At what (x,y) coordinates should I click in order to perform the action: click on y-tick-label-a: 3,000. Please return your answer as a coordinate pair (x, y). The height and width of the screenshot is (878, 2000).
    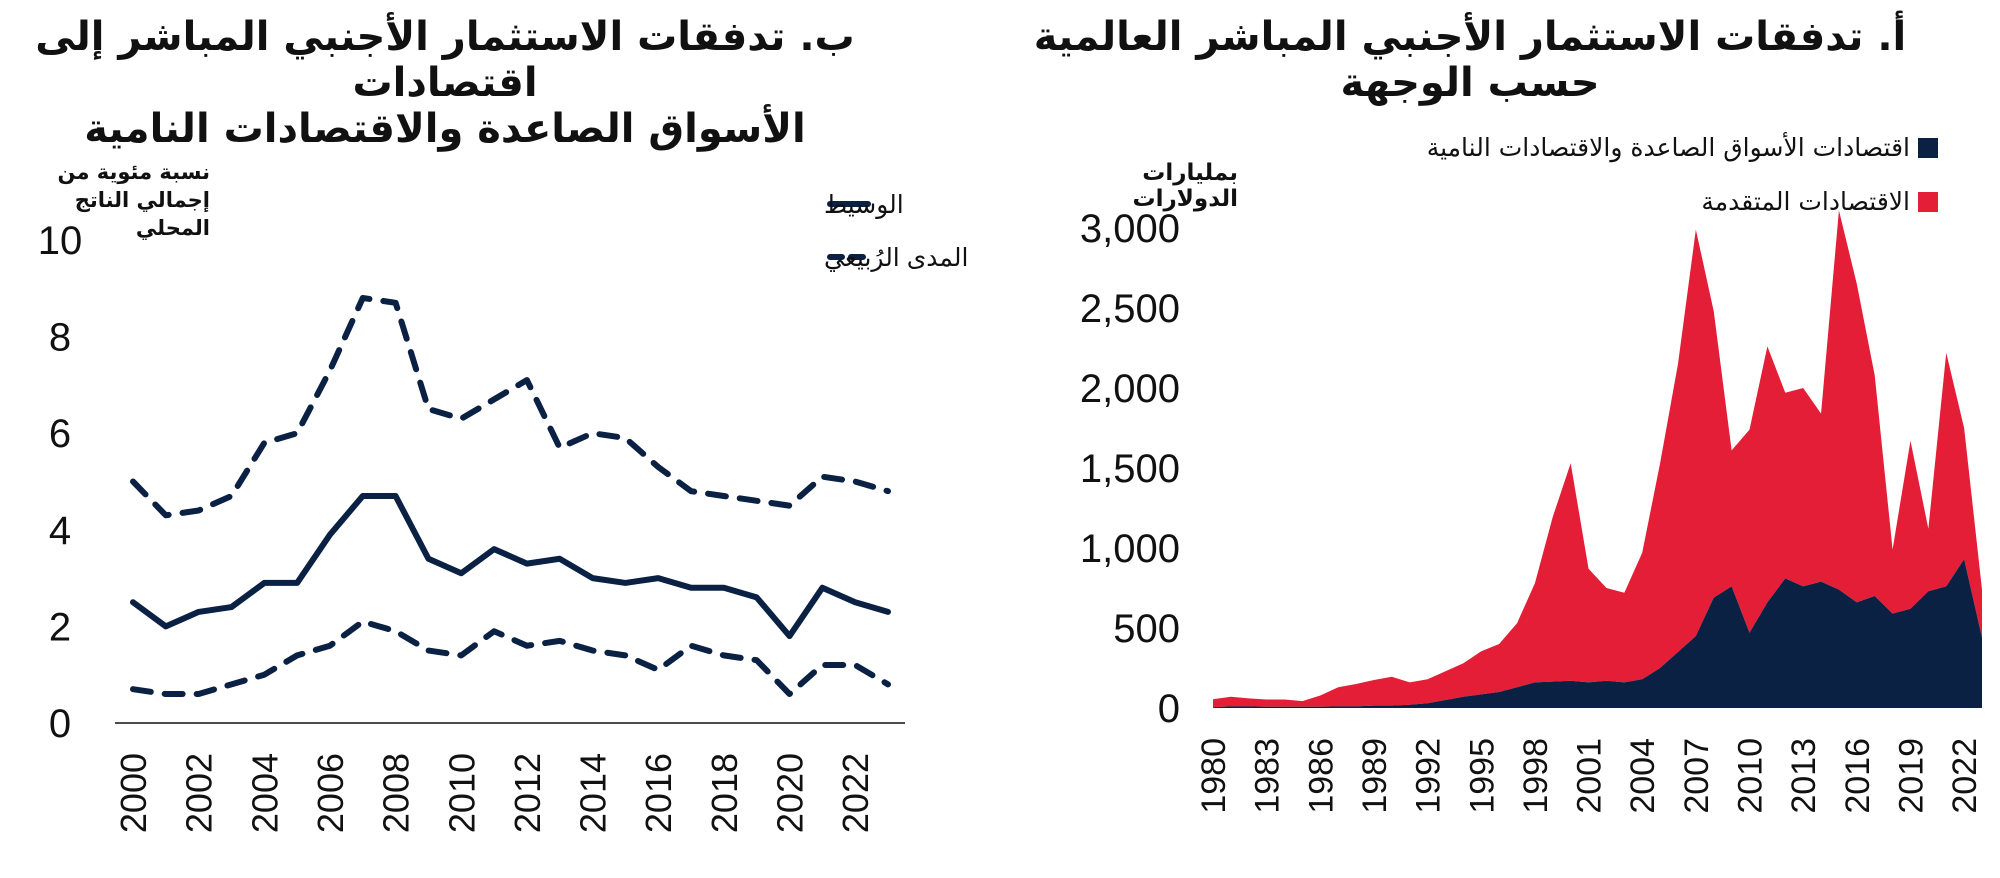
    Looking at the image, I should click on (1130, 229).